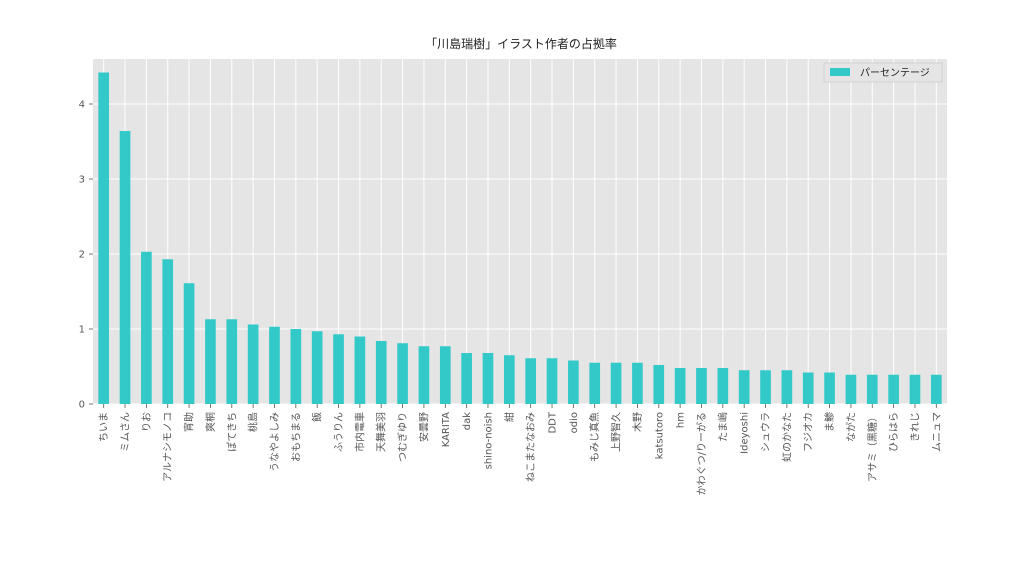  What do you see at coordinates (894, 432) in the screenshot?
I see `x-tick-label: ひらはら` at bounding box center [894, 432].